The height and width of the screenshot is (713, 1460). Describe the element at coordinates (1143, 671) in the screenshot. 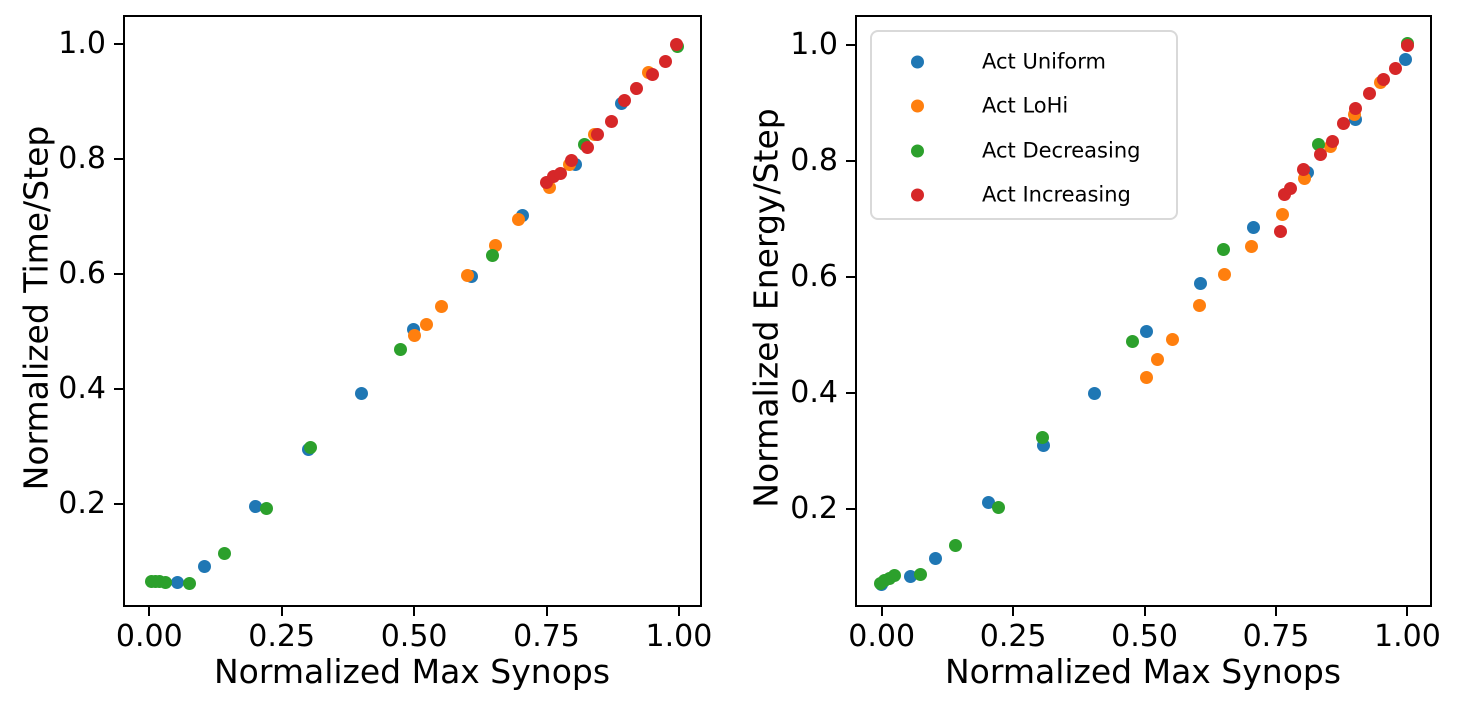

I see `energy-x-axis-label: Normalized Max Synops` at that location.